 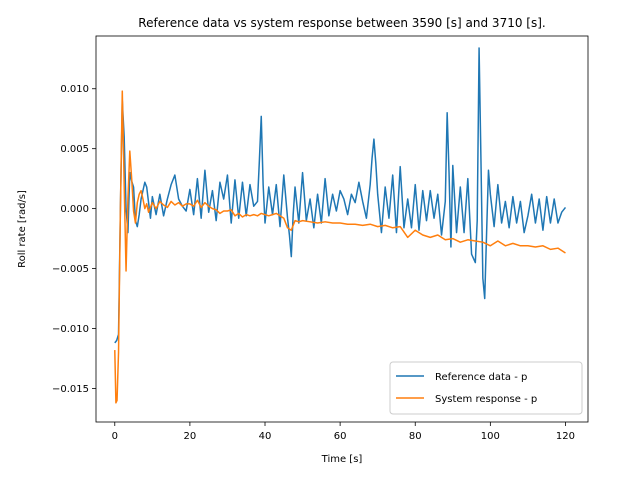 I want to click on legend-box, so click(x=486, y=388).